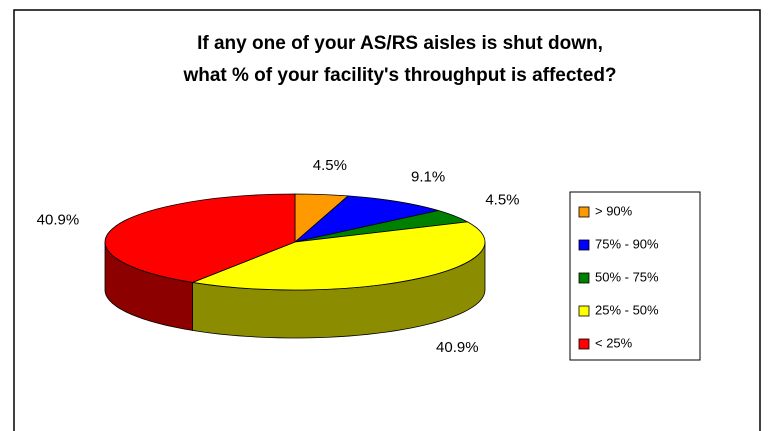 Image resolution: width=772 pixels, height=431 pixels. I want to click on legend-box, so click(635, 276).